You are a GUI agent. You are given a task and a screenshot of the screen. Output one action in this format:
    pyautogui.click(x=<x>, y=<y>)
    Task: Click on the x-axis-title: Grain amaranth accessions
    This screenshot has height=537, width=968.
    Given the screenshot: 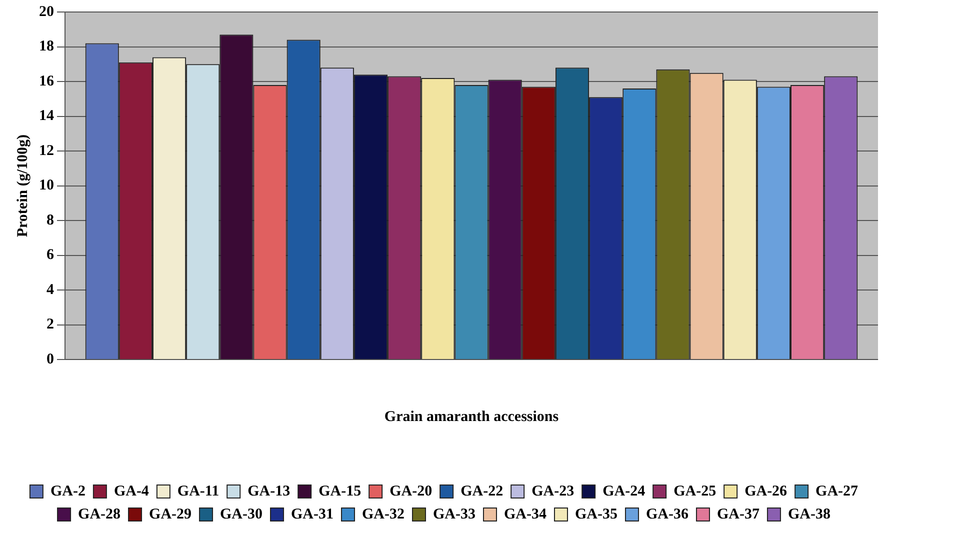 What is the action you would take?
    pyautogui.click(x=471, y=416)
    